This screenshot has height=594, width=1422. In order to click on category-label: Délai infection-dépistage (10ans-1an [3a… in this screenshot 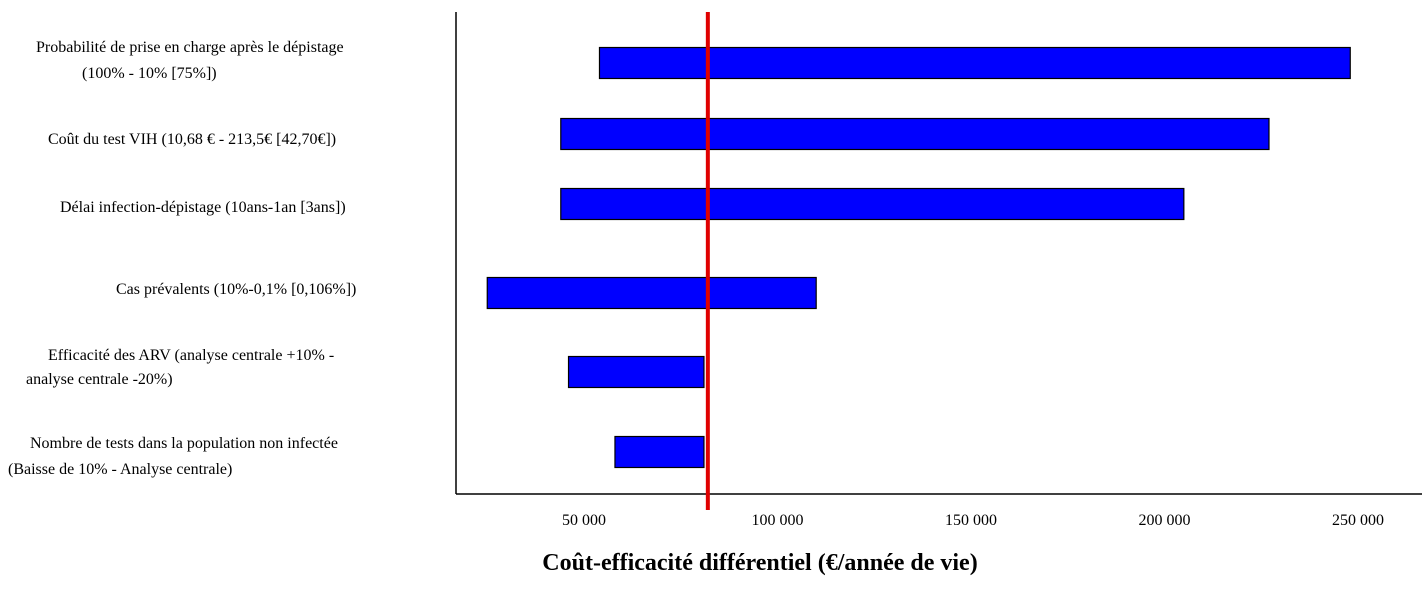, I will do `click(203, 207)`.